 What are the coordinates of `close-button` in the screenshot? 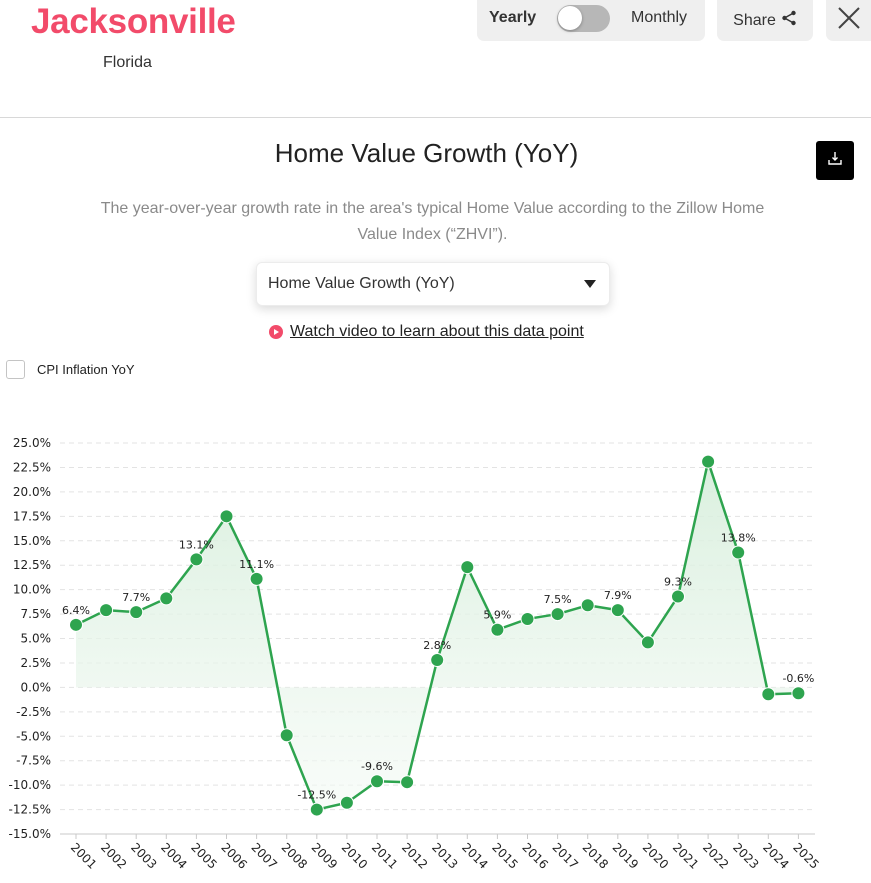 It's located at (848, 20).